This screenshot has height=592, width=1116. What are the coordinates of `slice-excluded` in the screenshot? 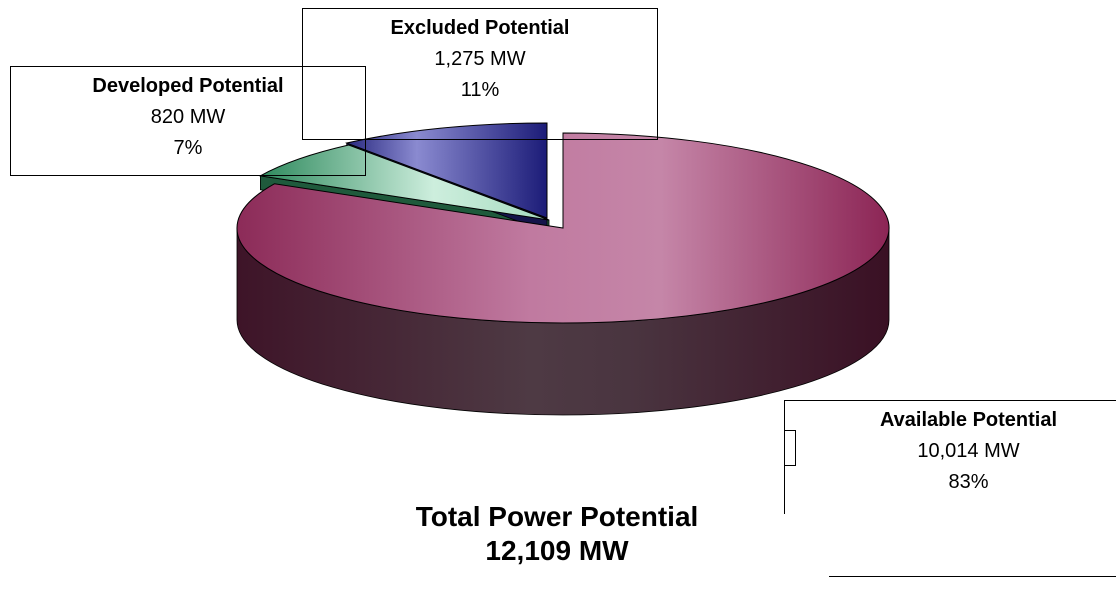 It's located at (446, 170).